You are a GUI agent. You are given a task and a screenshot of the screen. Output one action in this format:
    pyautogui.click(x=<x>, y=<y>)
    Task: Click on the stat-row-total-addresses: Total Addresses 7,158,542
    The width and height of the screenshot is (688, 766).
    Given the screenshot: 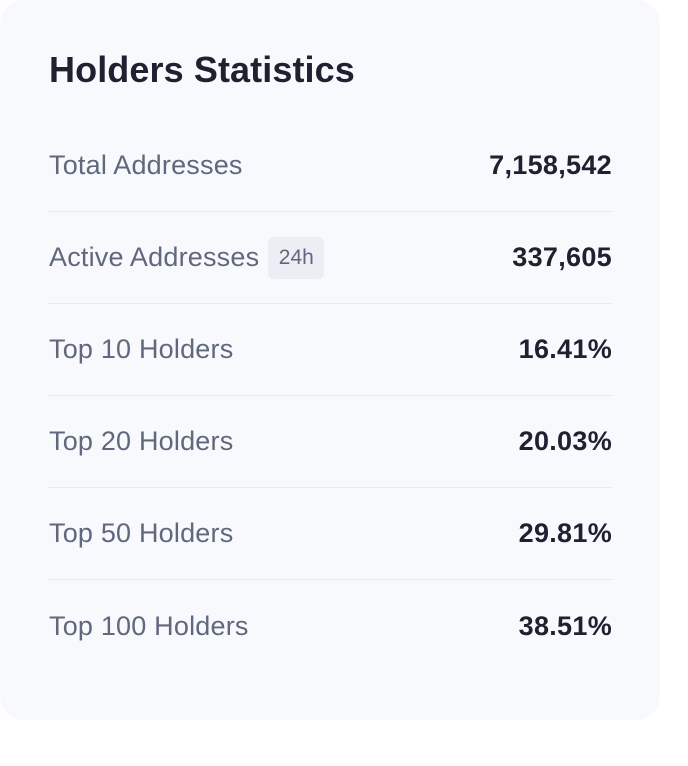 What is the action you would take?
    pyautogui.click(x=330, y=166)
    